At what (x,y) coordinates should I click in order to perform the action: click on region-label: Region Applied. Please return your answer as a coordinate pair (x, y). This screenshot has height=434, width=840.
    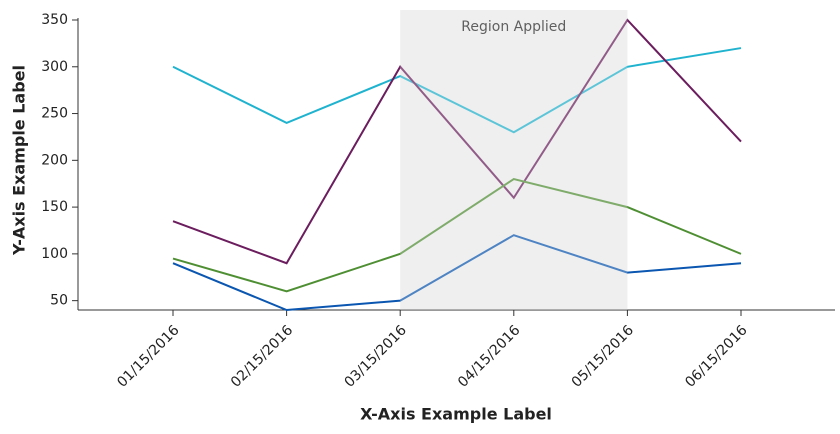
    Looking at the image, I should click on (513, 27).